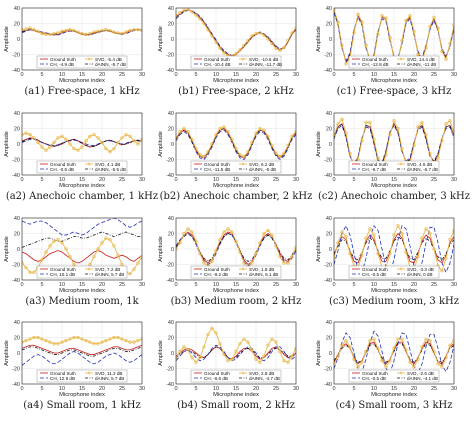 Image resolution: width=474 pixels, height=426 pixels. What do you see at coordinates (421, 59) in the screenshot?
I see `legend-entry: SVD, 14.4 dB` at bounding box center [421, 59].